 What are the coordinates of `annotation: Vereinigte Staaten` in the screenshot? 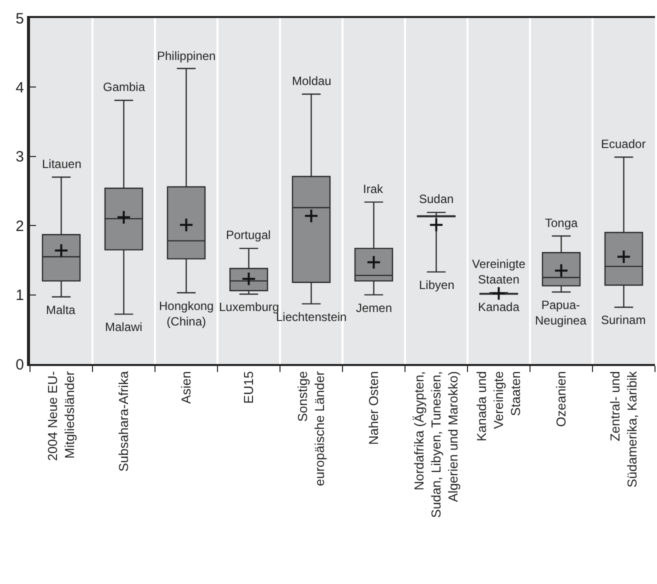 It's located at (499, 272).